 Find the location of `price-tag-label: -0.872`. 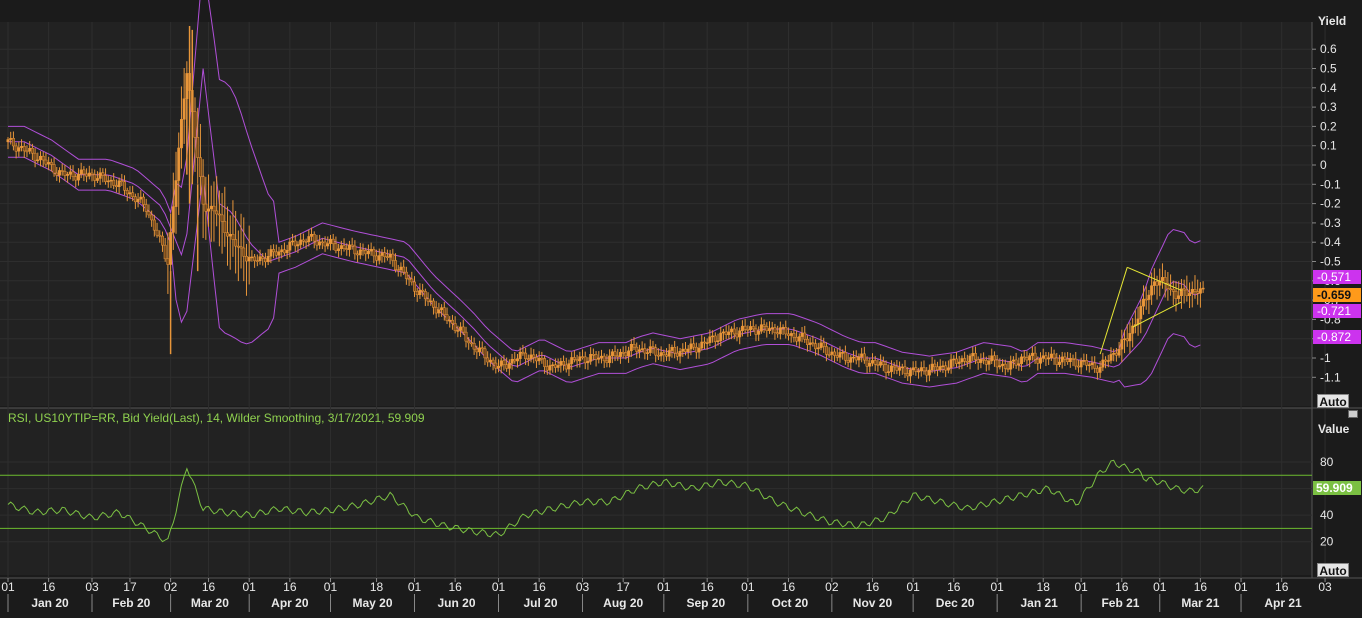

price-tag-label: -0.872 is located at coordinates (1334, 337).